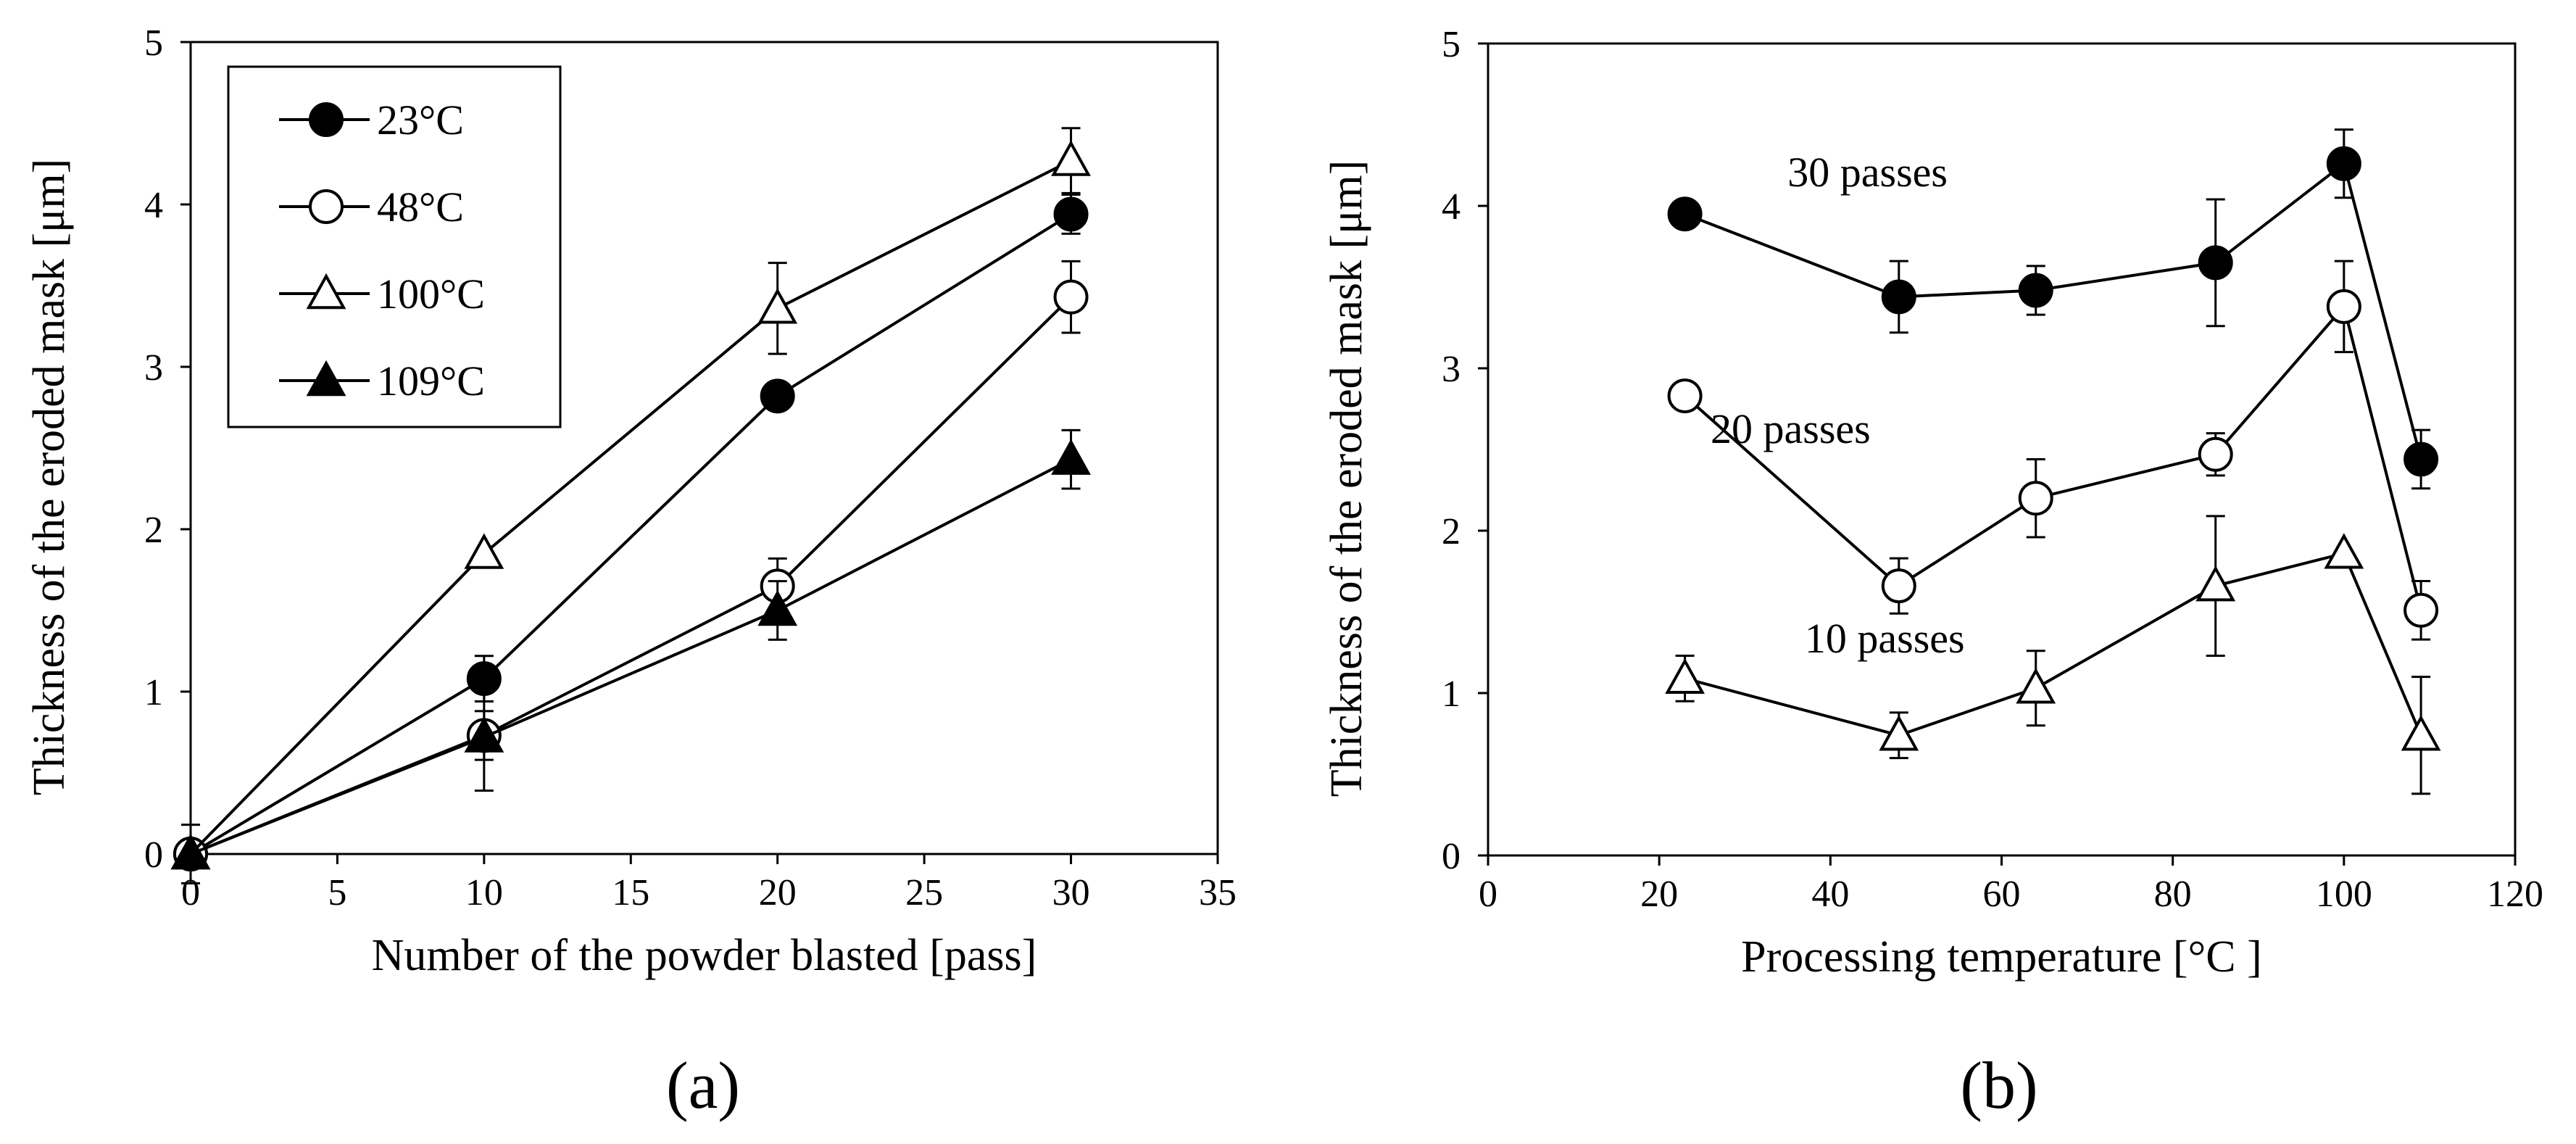  What do you see at coordinates (1488, 894) in the screenshot?
I see `x-tick-label: 0` at bounding box center [1488, 894].